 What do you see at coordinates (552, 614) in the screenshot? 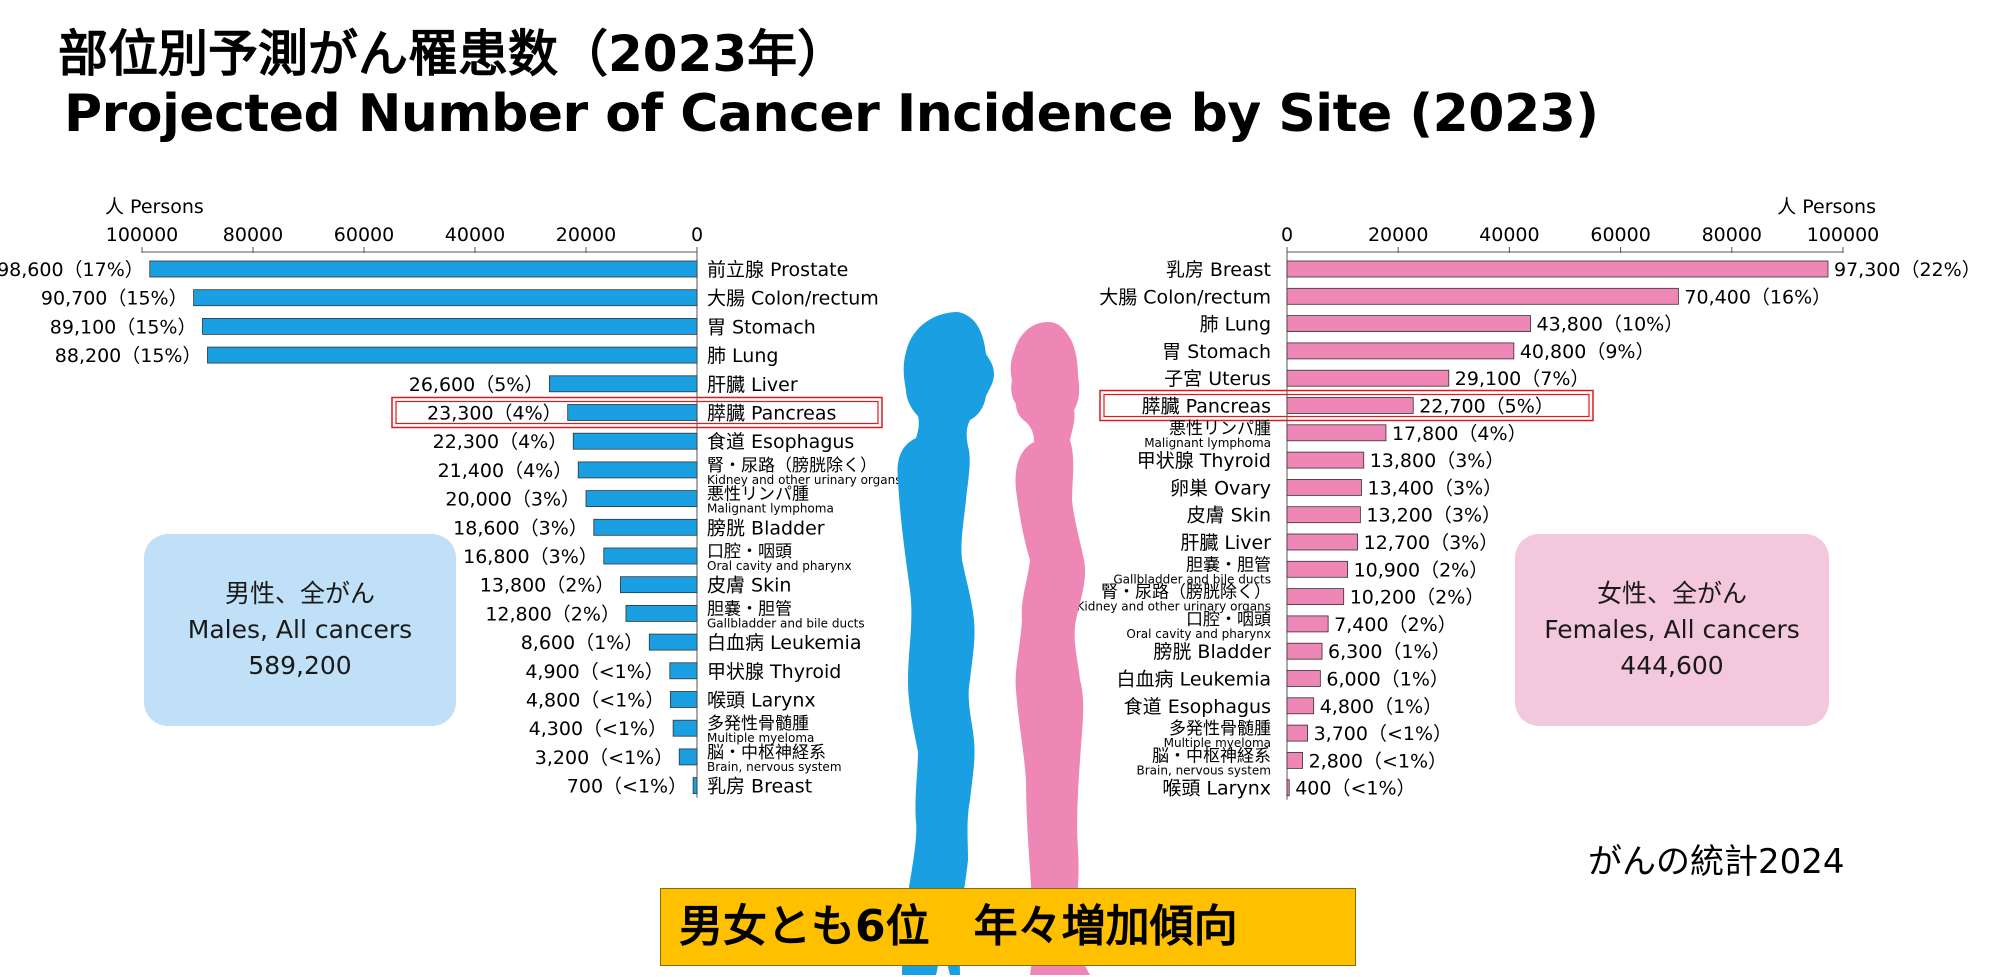
I see `male-value-label: 12,800（2%）` at bounding box center [552, 614].